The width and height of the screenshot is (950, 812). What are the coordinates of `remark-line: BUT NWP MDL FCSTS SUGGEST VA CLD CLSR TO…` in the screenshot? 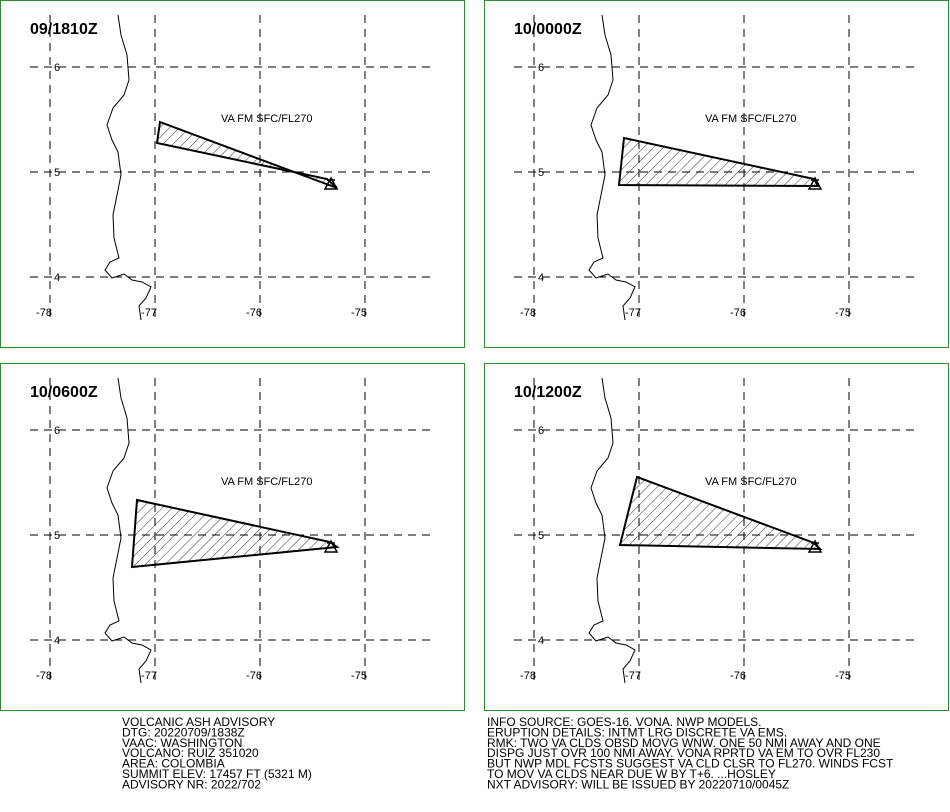 It's located at (690, 764).